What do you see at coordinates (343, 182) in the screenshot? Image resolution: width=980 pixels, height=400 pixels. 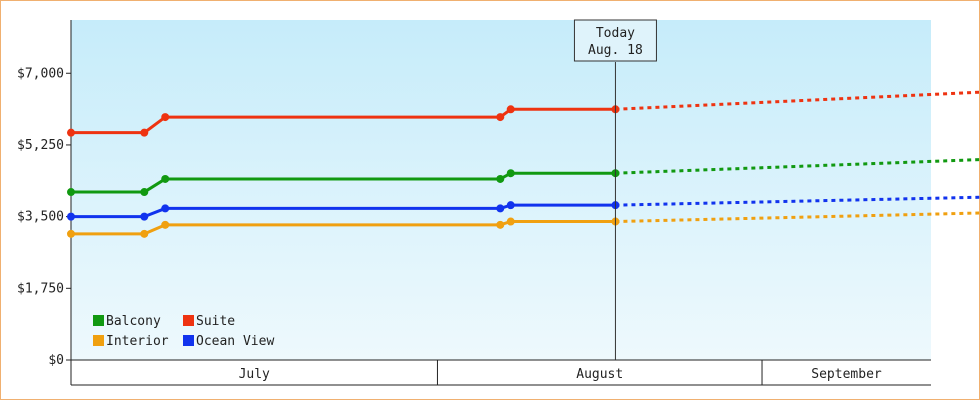 I see `series-line-balcony` at bounding box center [343, 182].